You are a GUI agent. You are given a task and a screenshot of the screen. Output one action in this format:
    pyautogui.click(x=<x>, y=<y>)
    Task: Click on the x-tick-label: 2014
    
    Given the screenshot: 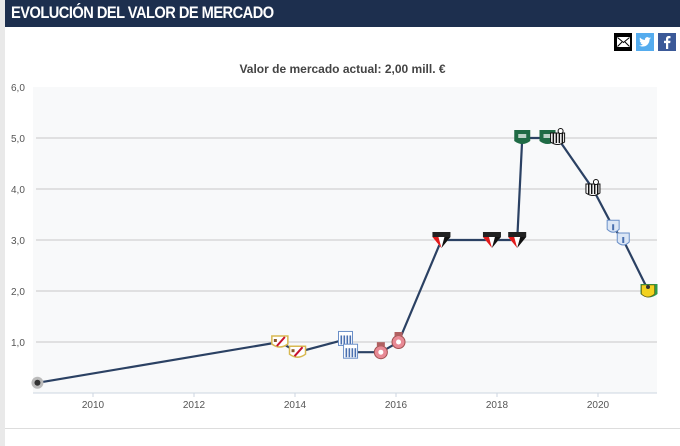 What is the action you would take?
    pyautogui.click(x=295, y=405)
    